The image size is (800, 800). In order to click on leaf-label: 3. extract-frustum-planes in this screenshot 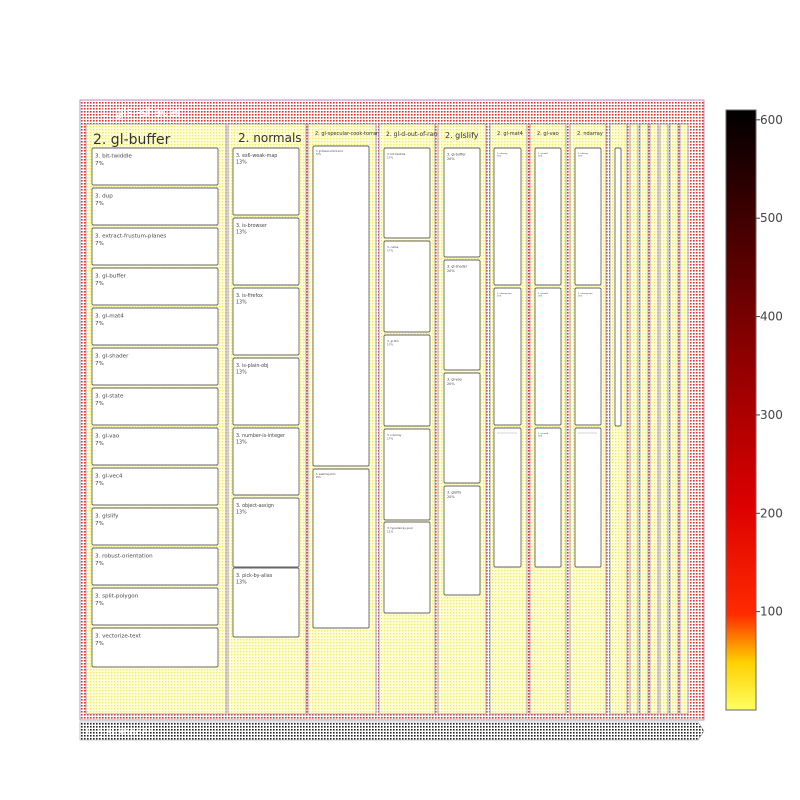, I will do `click(130, 237)`.